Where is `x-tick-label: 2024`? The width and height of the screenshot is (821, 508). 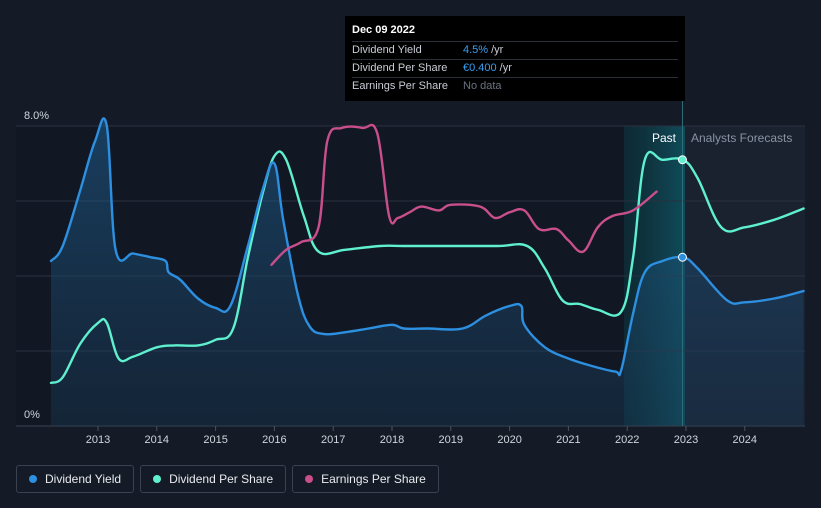
x-tick-label: 2024 is located at coordinates (745, 440).